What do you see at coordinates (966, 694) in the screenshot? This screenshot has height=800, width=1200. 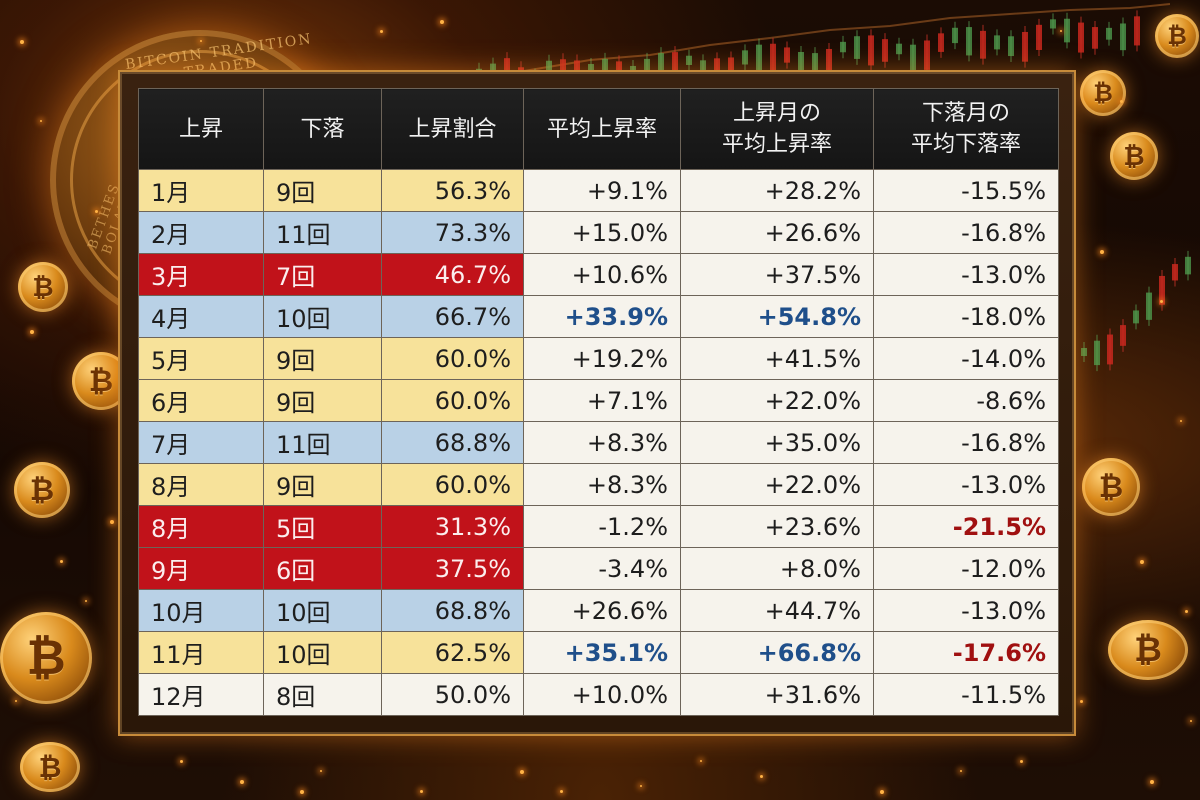 I see `avg-down-return-cell: -11.5%` at bounding box center [966, 694].